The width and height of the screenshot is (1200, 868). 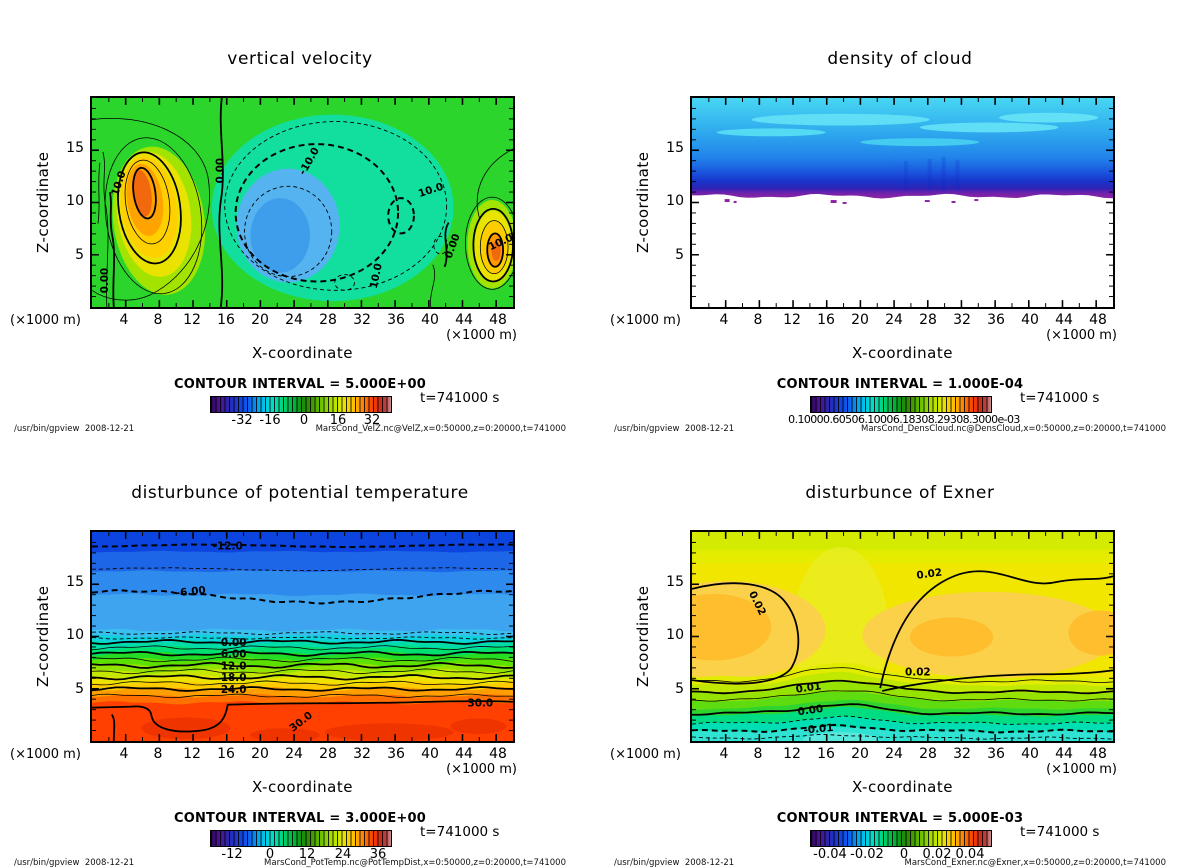 I want to click on colorbar-tick-label: 0.10000.60506.10006.18308.29308.3000e-03, so click(x=904, y=419).